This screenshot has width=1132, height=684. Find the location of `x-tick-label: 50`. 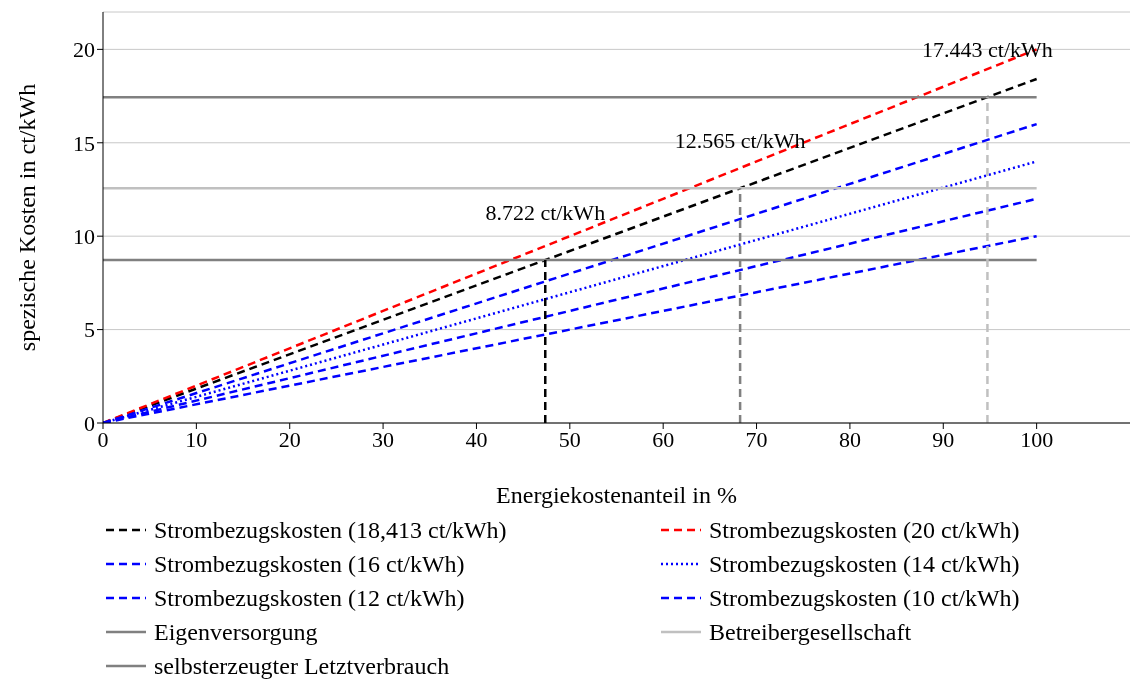

x-tick-label: 50 is located at coordinates (569, 439).